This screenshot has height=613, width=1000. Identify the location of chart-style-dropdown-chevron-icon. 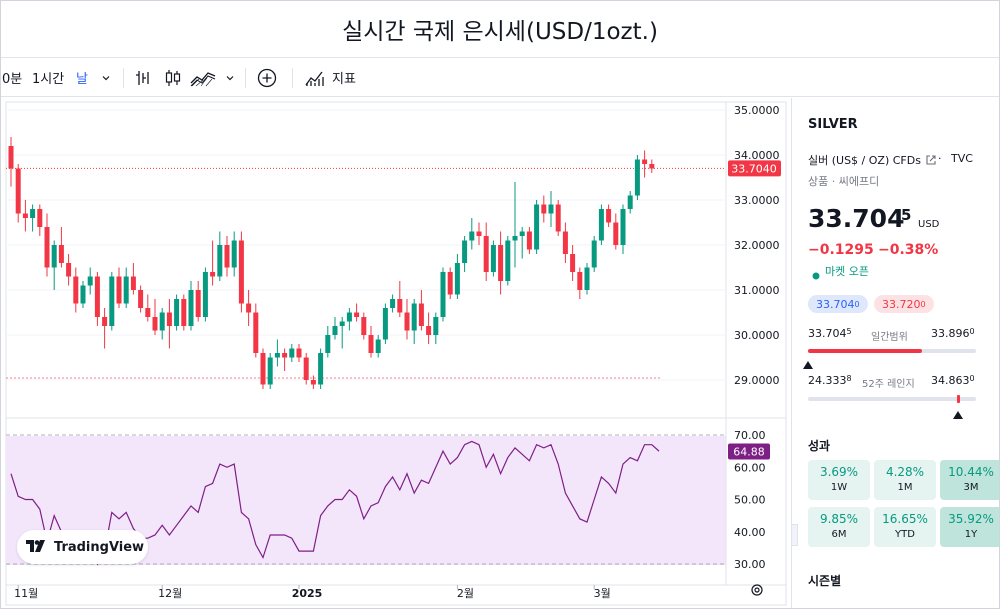
(230, 77).